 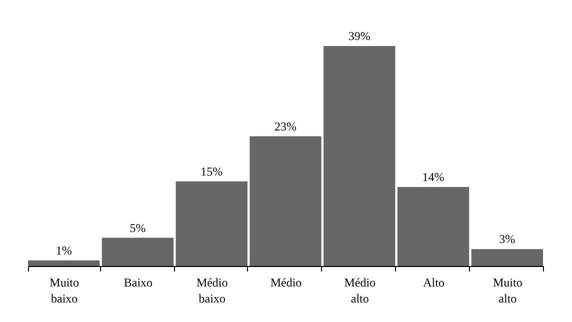 I want to click on x-tick-label: Muito baixo, so click(x=65, y=291).